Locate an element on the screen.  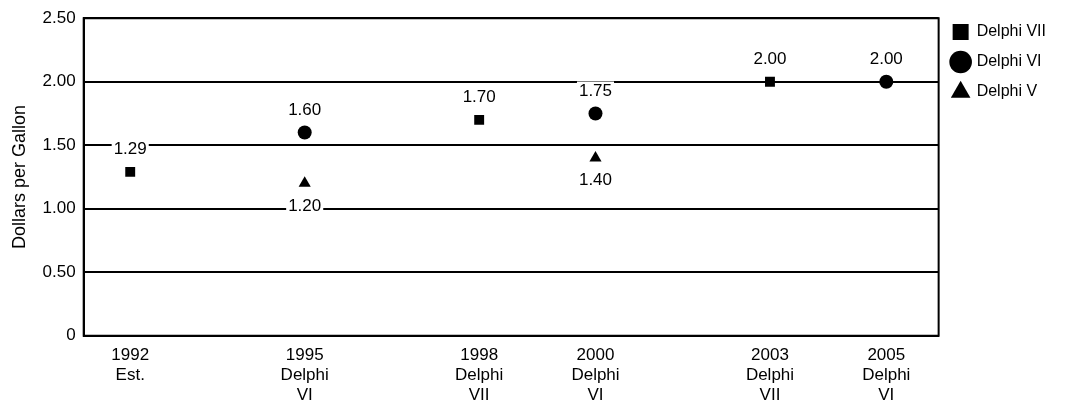
data-label: 1.40 is located at coordinates (595, 180).